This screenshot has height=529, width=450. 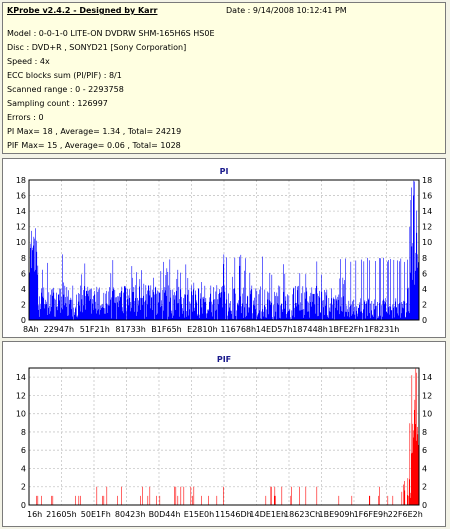 I want to click on x-tick-label: 8Ah, so click(x=31, y=329).